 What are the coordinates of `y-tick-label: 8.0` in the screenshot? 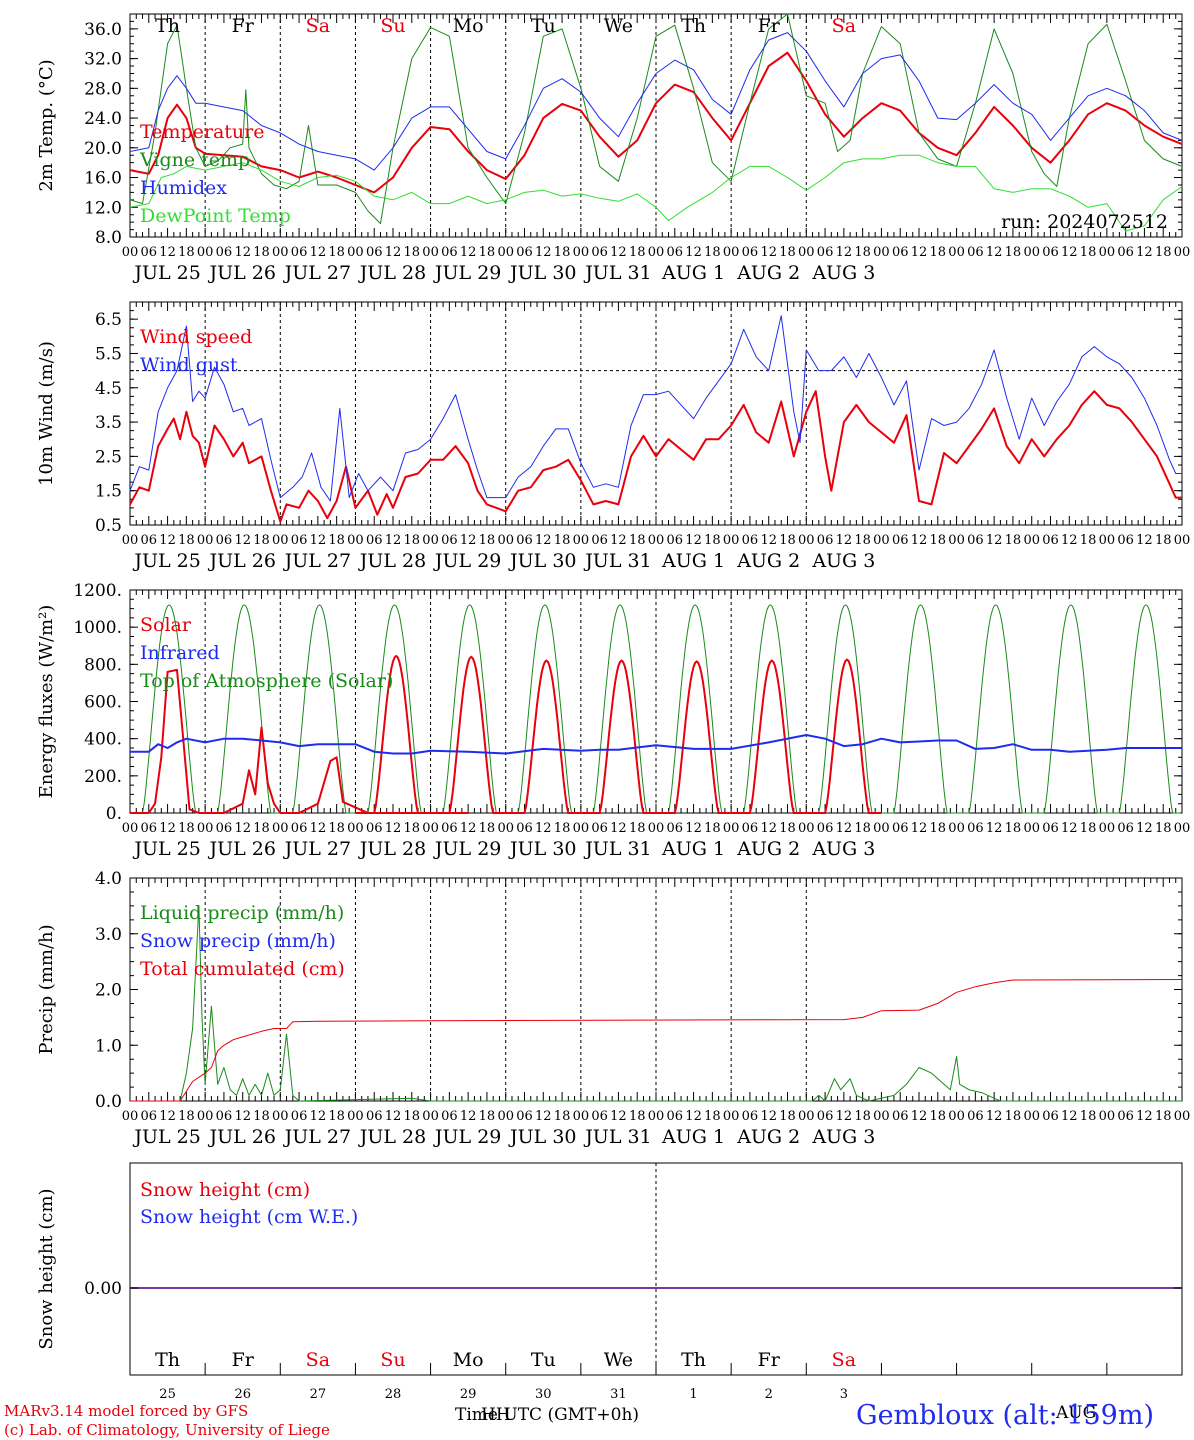 It's located at (108, 238).